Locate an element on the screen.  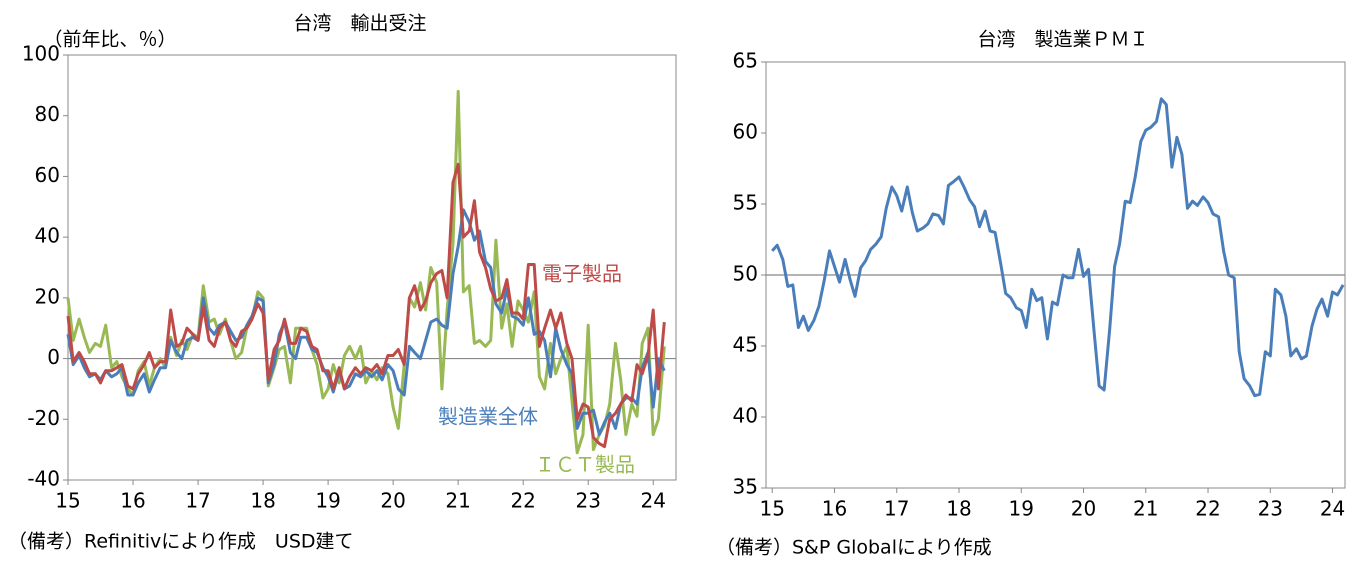
y-tick-label: 45 is located at coordinates (745, 345).